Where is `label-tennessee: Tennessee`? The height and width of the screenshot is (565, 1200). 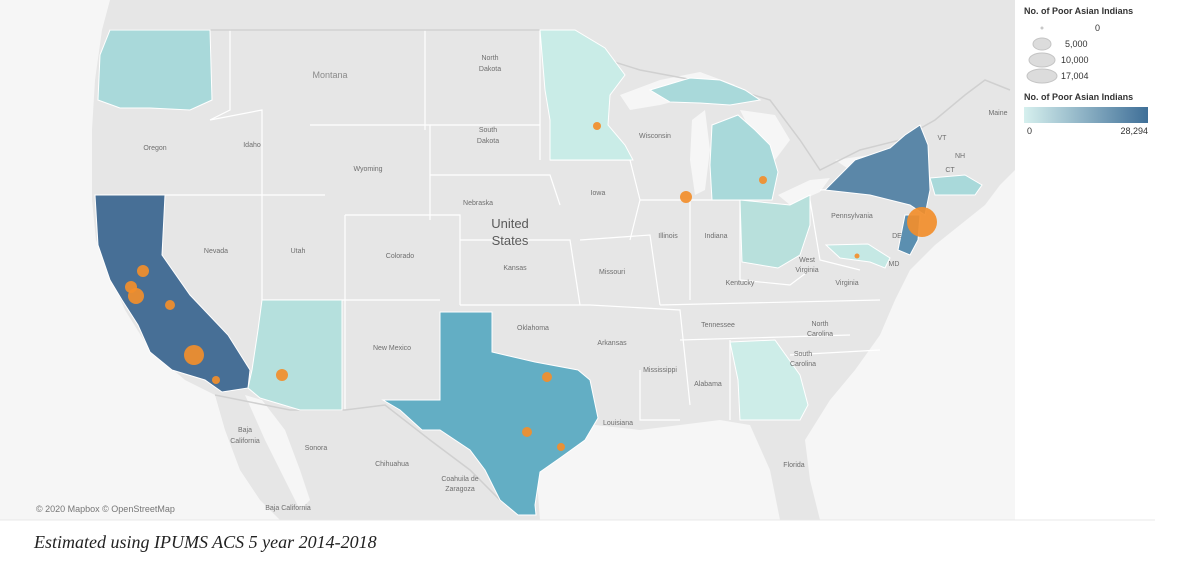
label-tennessee: Tennessee is located at coordinates (718, 325).